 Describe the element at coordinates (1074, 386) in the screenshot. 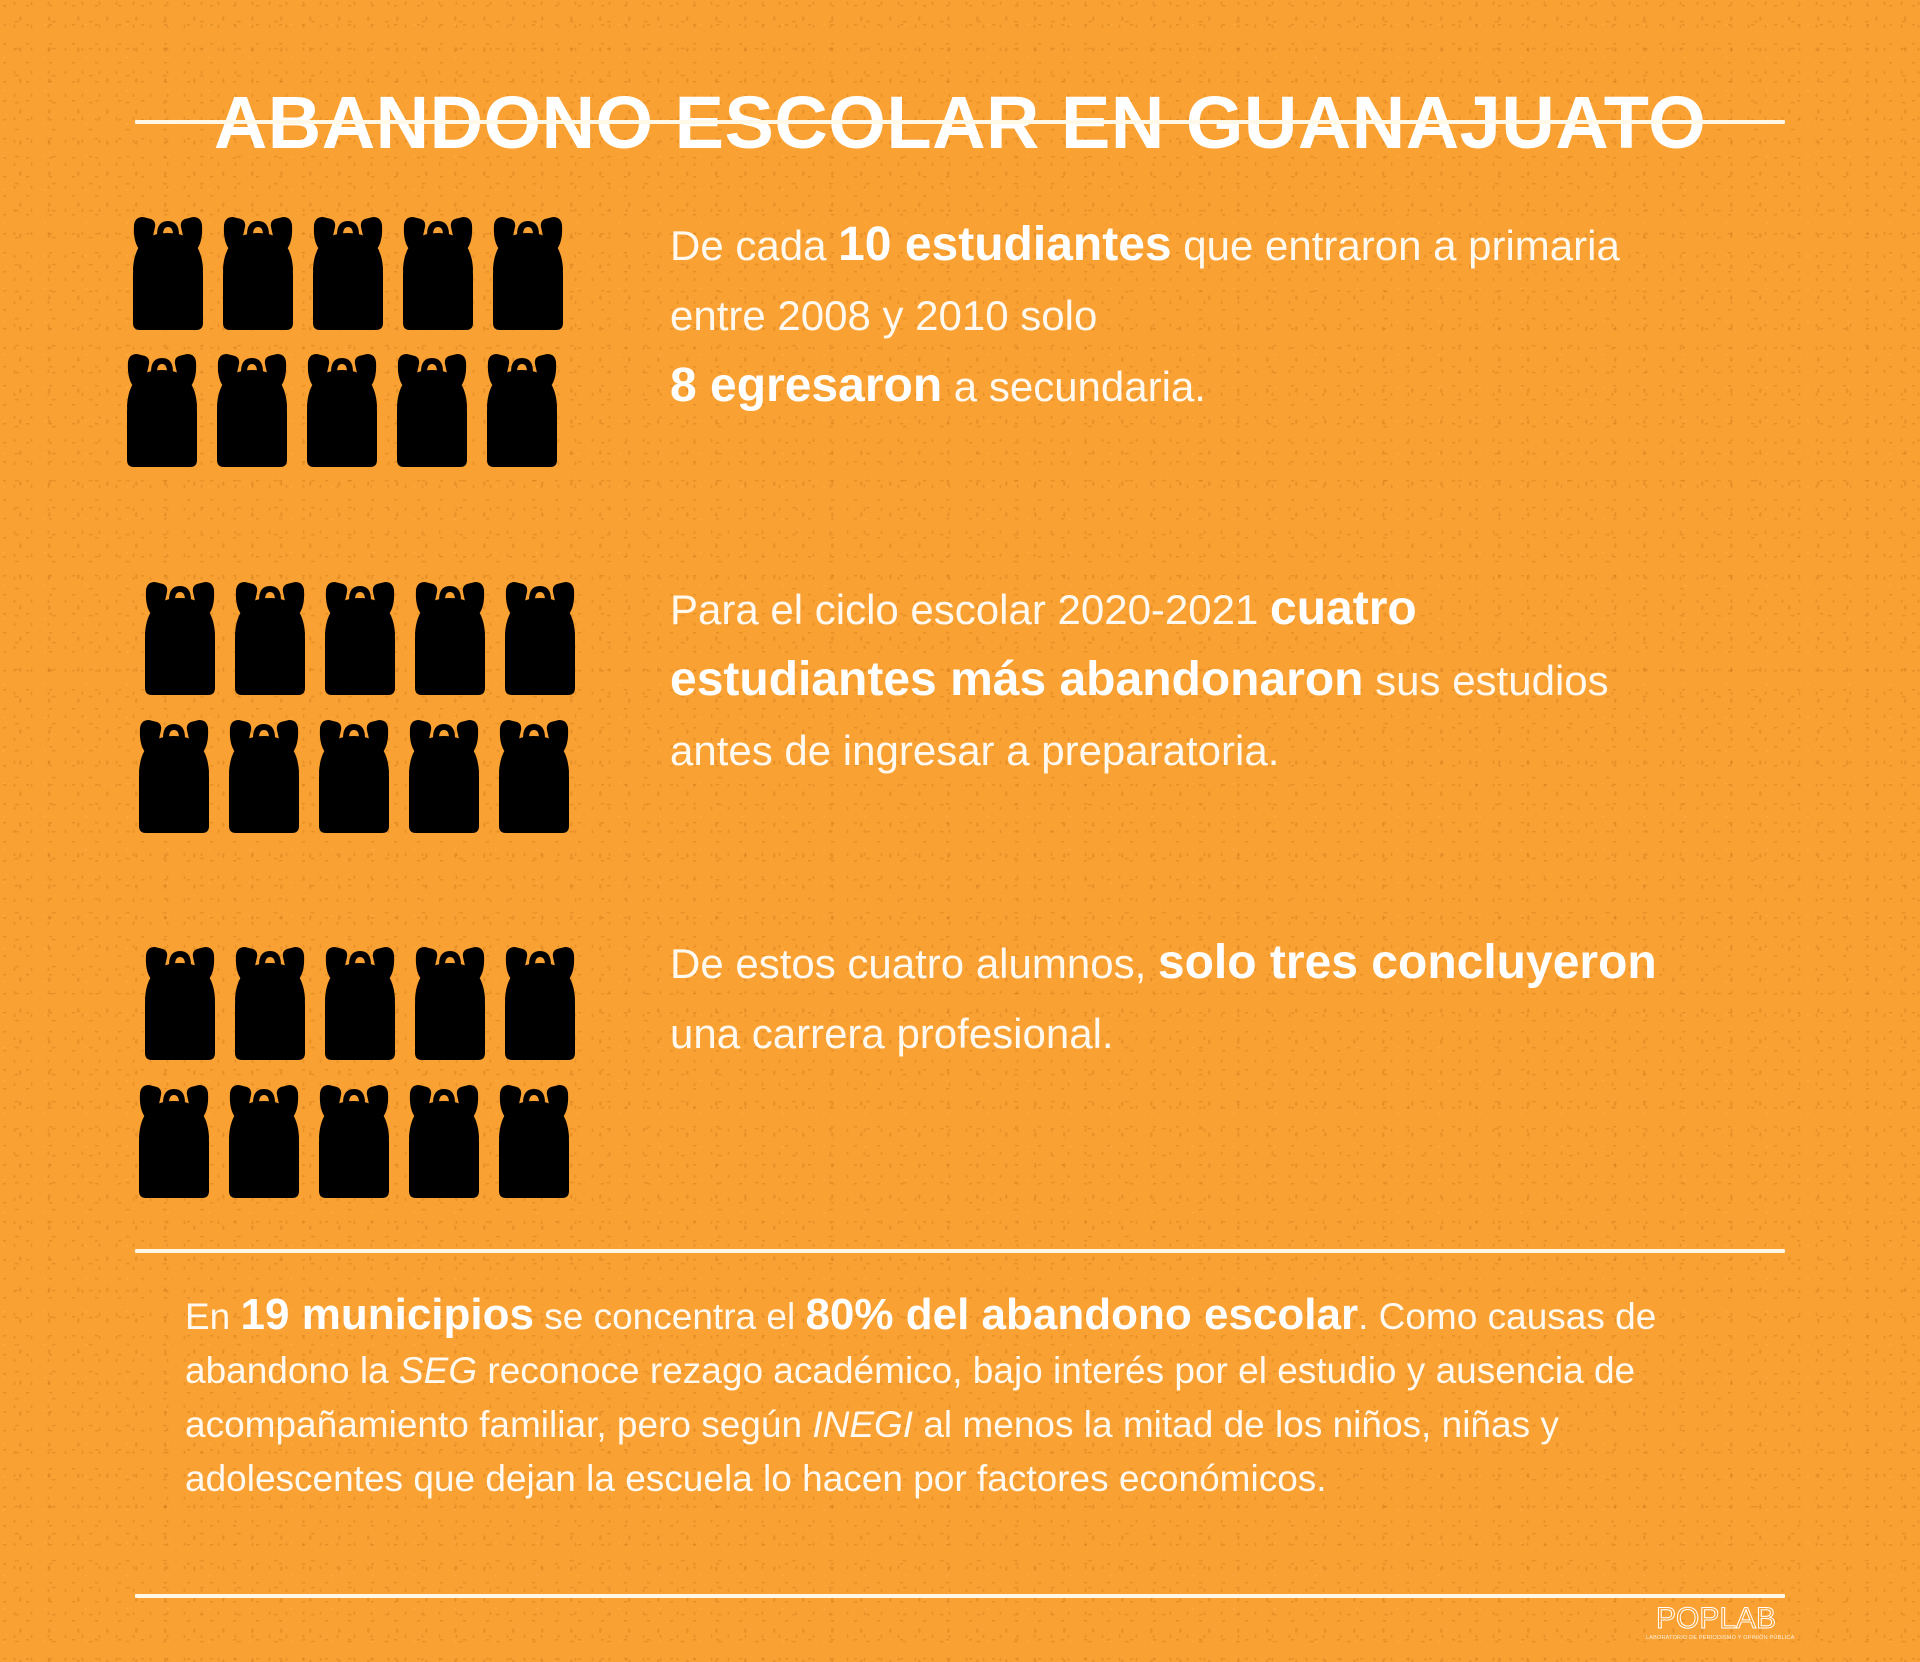

I see `text-run: a secundaria.` at that location.